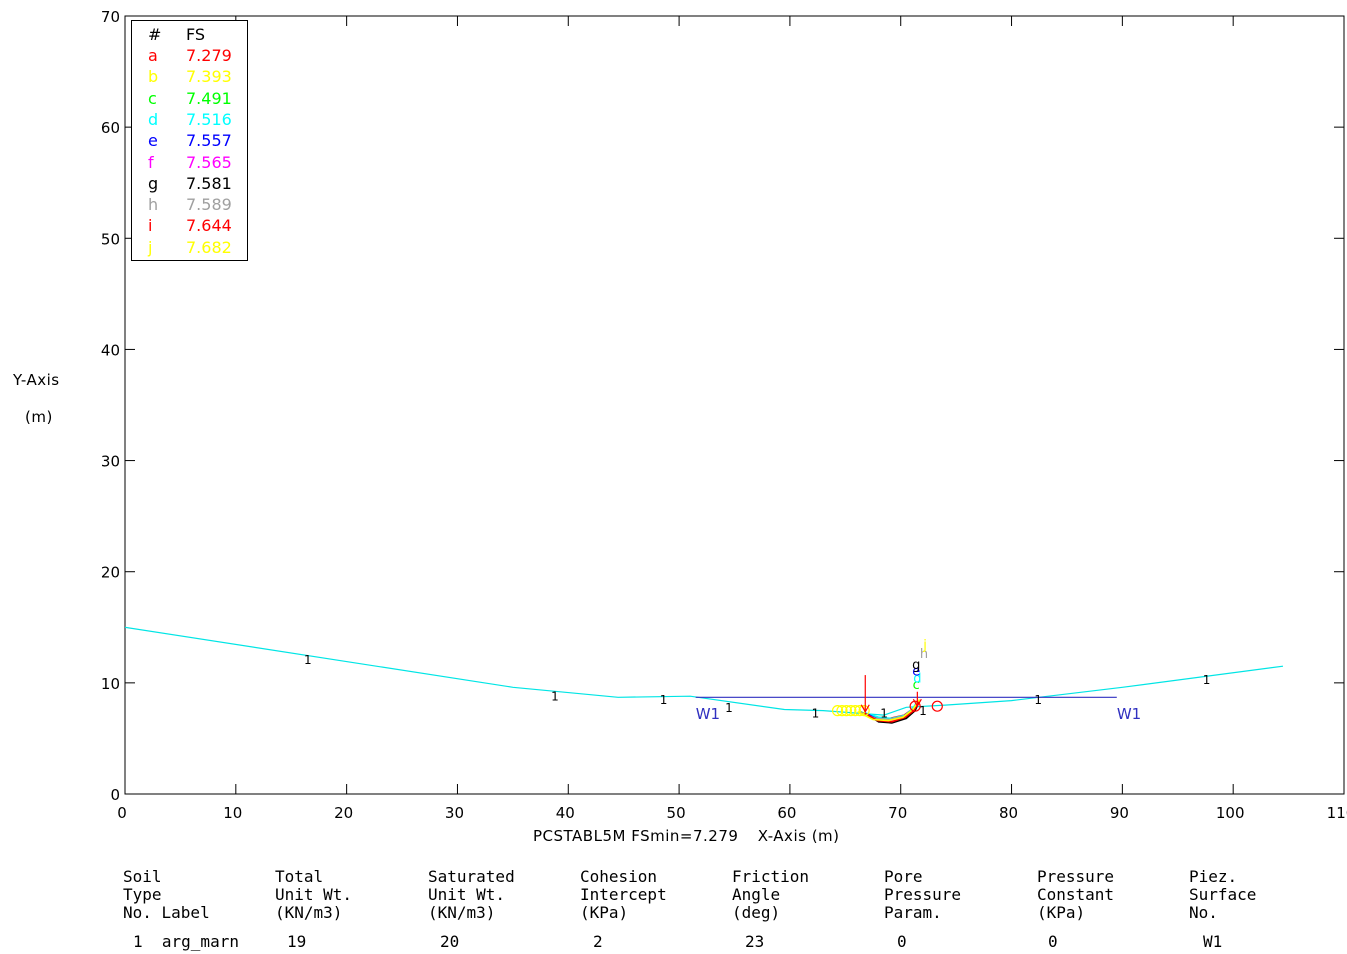 This screenshot has width=1347, height=954. I want to click on soil-table-value: 23, so click(755, 941).